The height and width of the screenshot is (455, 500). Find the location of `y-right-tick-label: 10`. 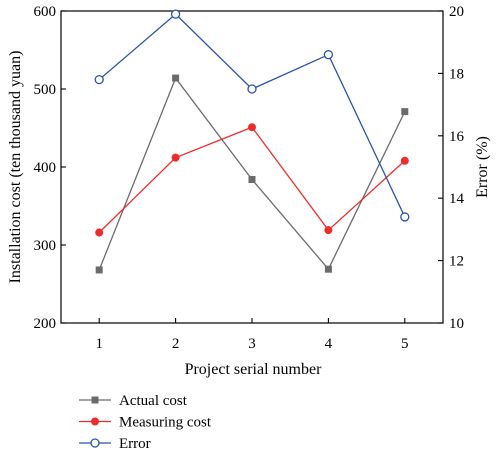

y-right-tick-label: 10 is located at coordinates (456, 324).